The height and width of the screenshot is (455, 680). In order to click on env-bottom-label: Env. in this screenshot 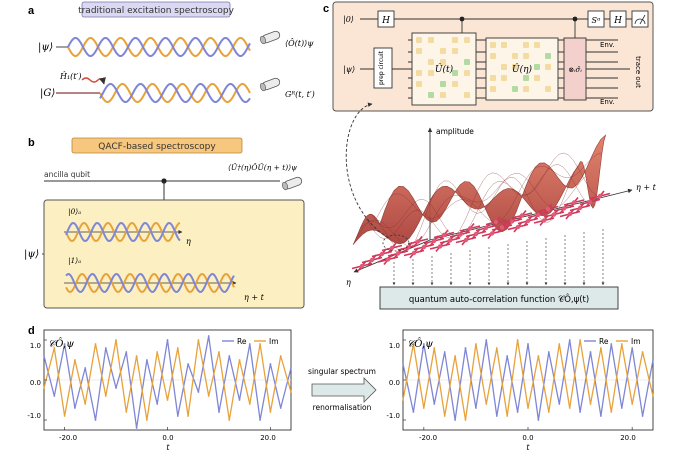, I will do `click(607, 102)`.